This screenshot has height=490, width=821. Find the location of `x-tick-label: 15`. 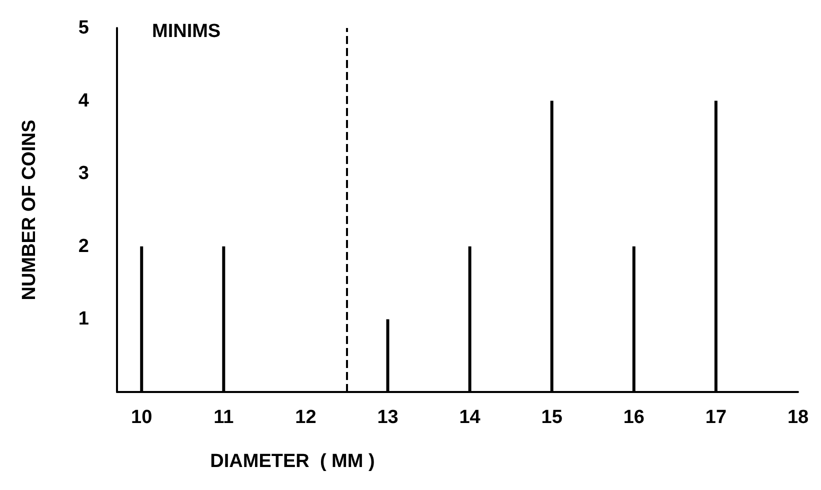

x-tick-label: 15 is located at coordinates (552, 417).